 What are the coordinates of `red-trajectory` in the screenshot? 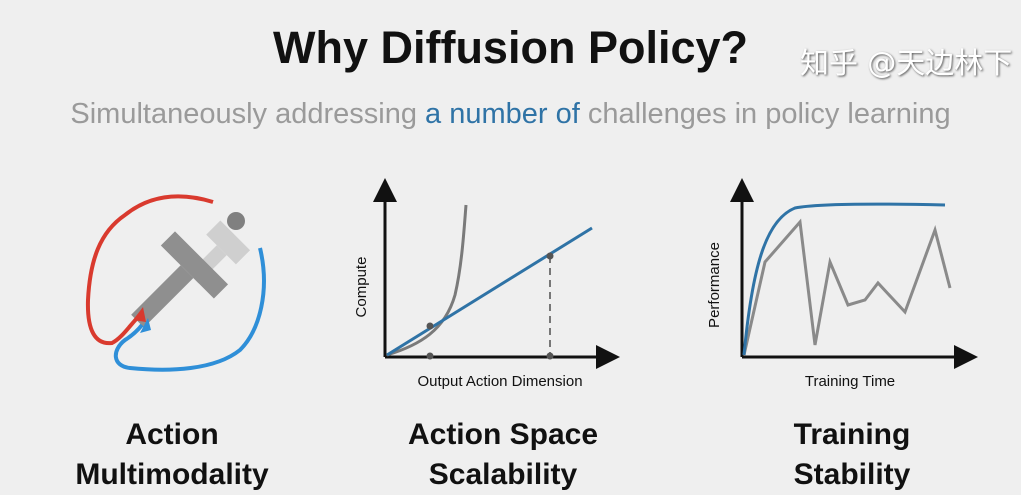 It's located at (149, 270).